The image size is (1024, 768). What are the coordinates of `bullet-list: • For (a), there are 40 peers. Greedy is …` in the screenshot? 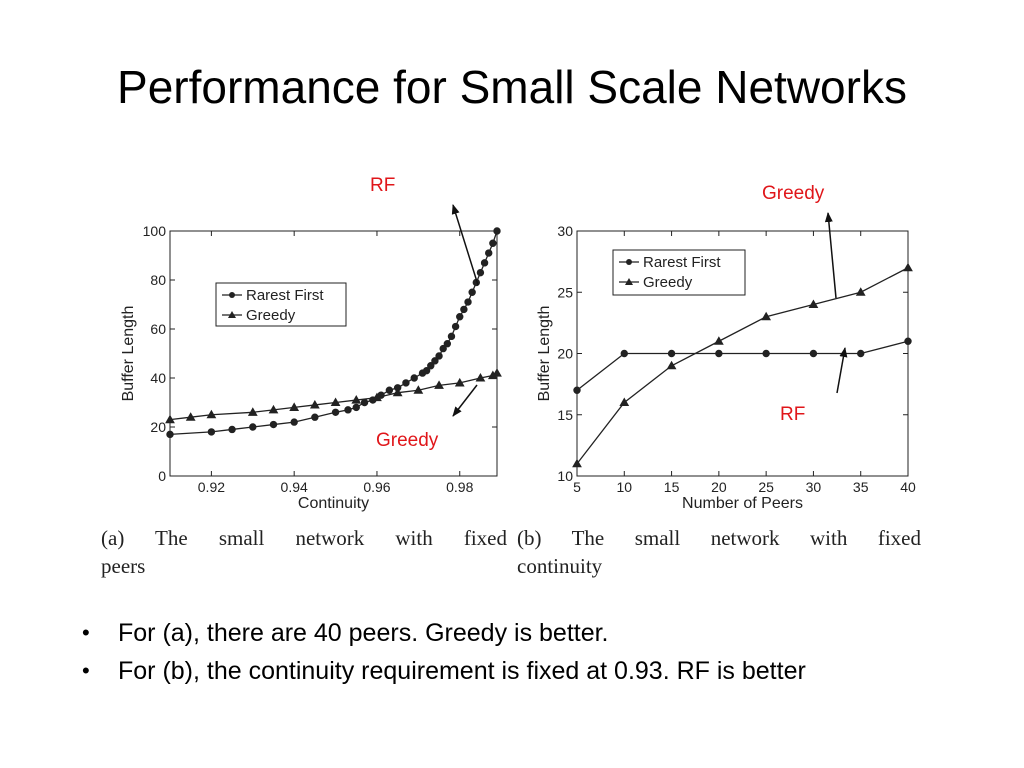 It's located at (518, 656).